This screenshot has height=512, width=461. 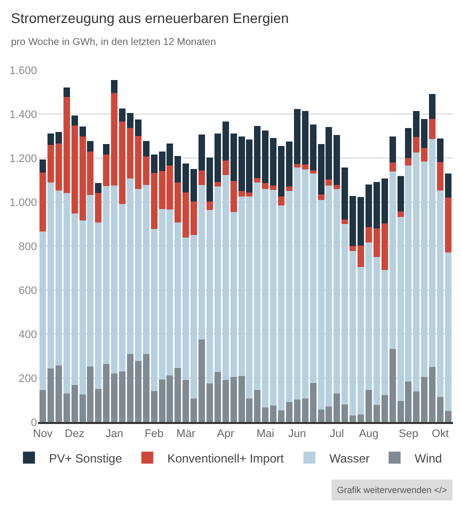 What do you see at coordinates (74, 434) in the screenshot?
I see `x-tick-label: Dez` at bounding box center [74, 434].